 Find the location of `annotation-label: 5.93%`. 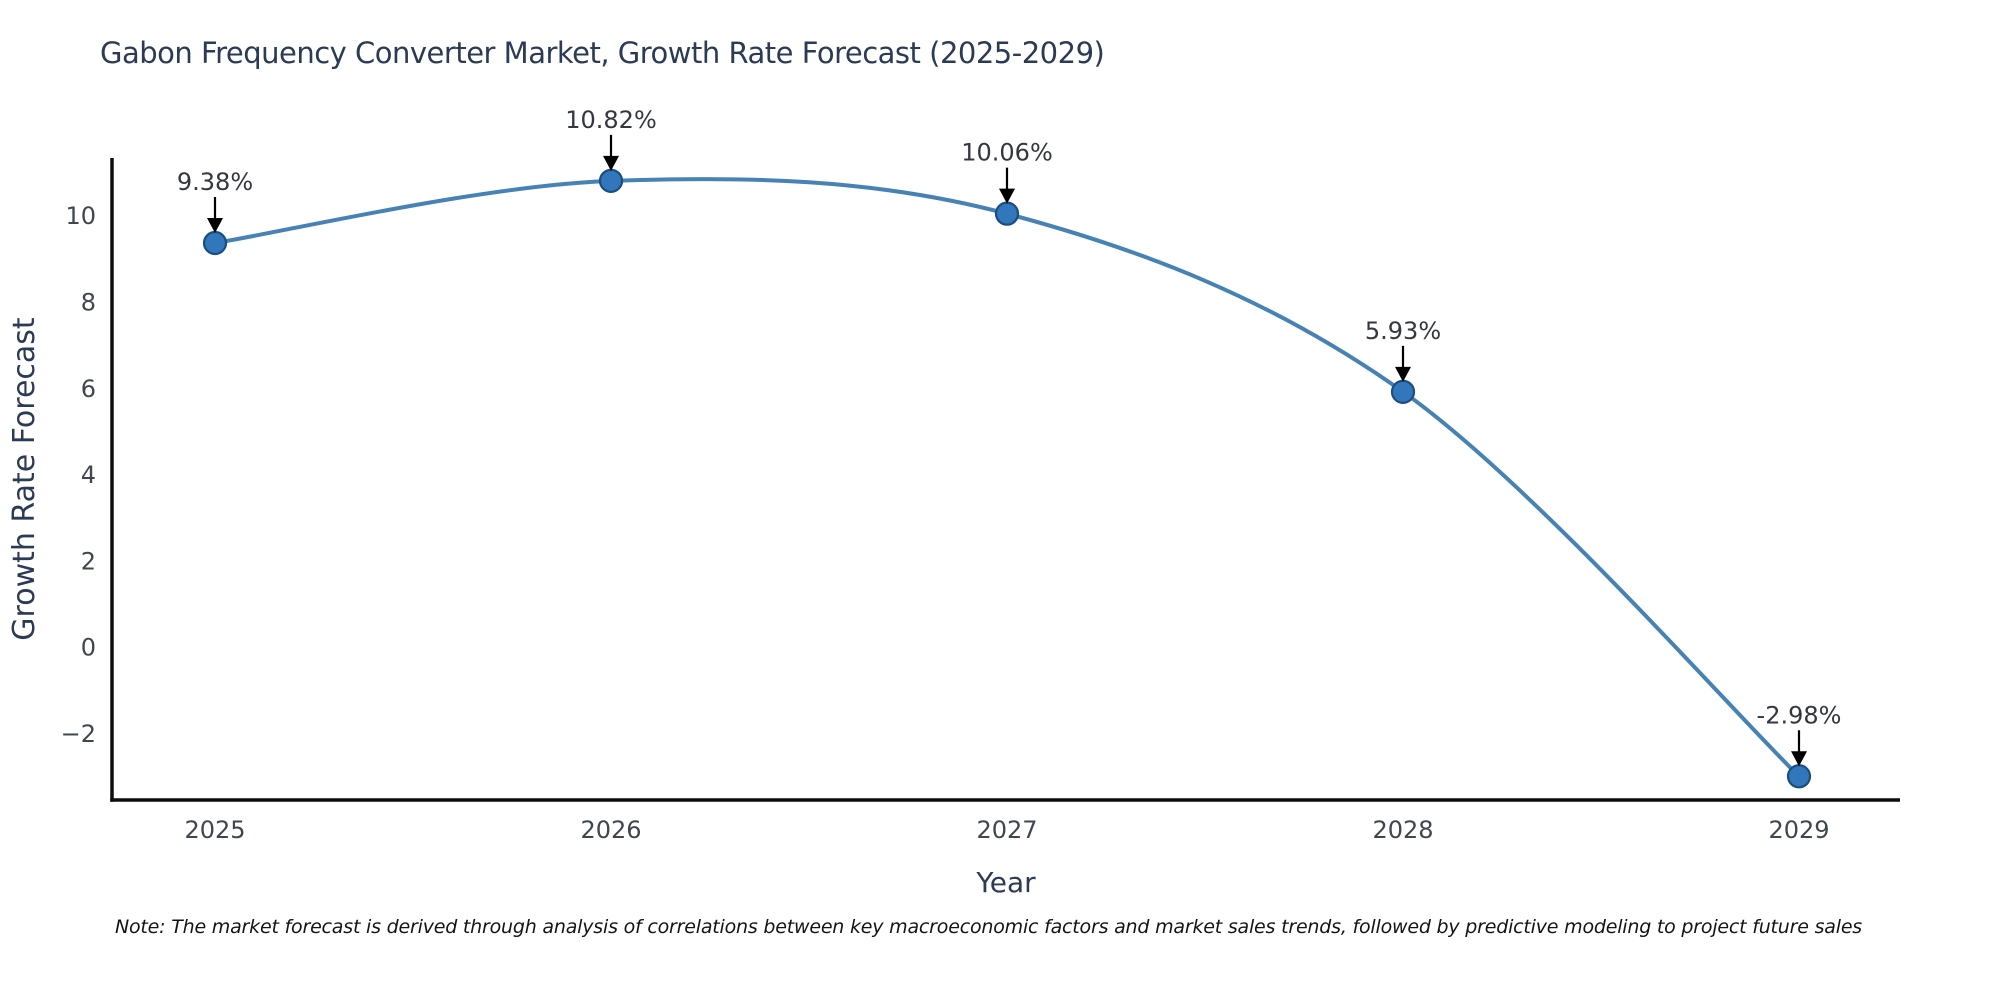

annotation-label: 5.93% is located at coordinates (1403, 331).